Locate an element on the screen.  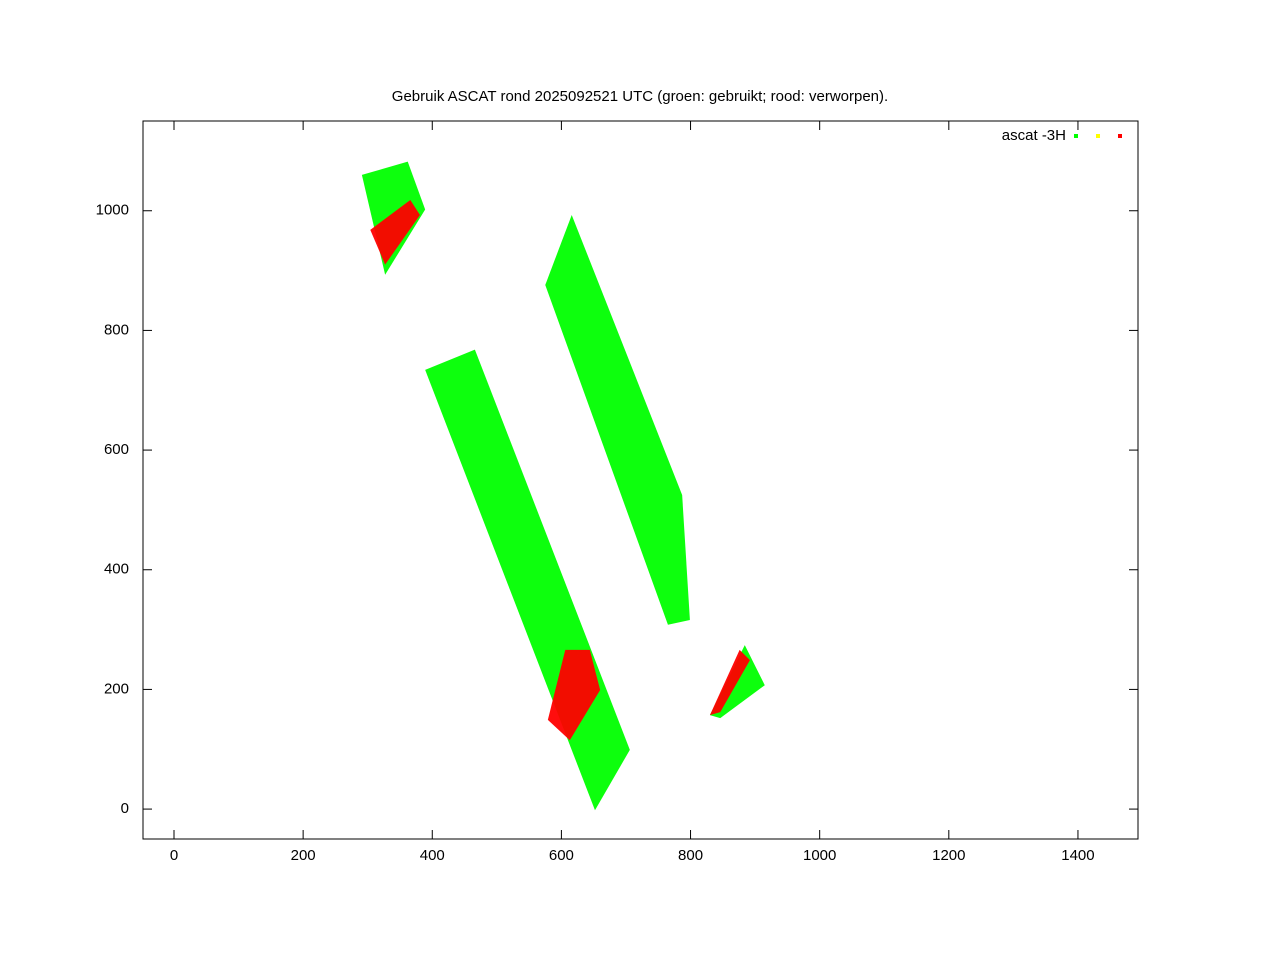
x-tick-label: 0 is located at coordinates (174, 855).